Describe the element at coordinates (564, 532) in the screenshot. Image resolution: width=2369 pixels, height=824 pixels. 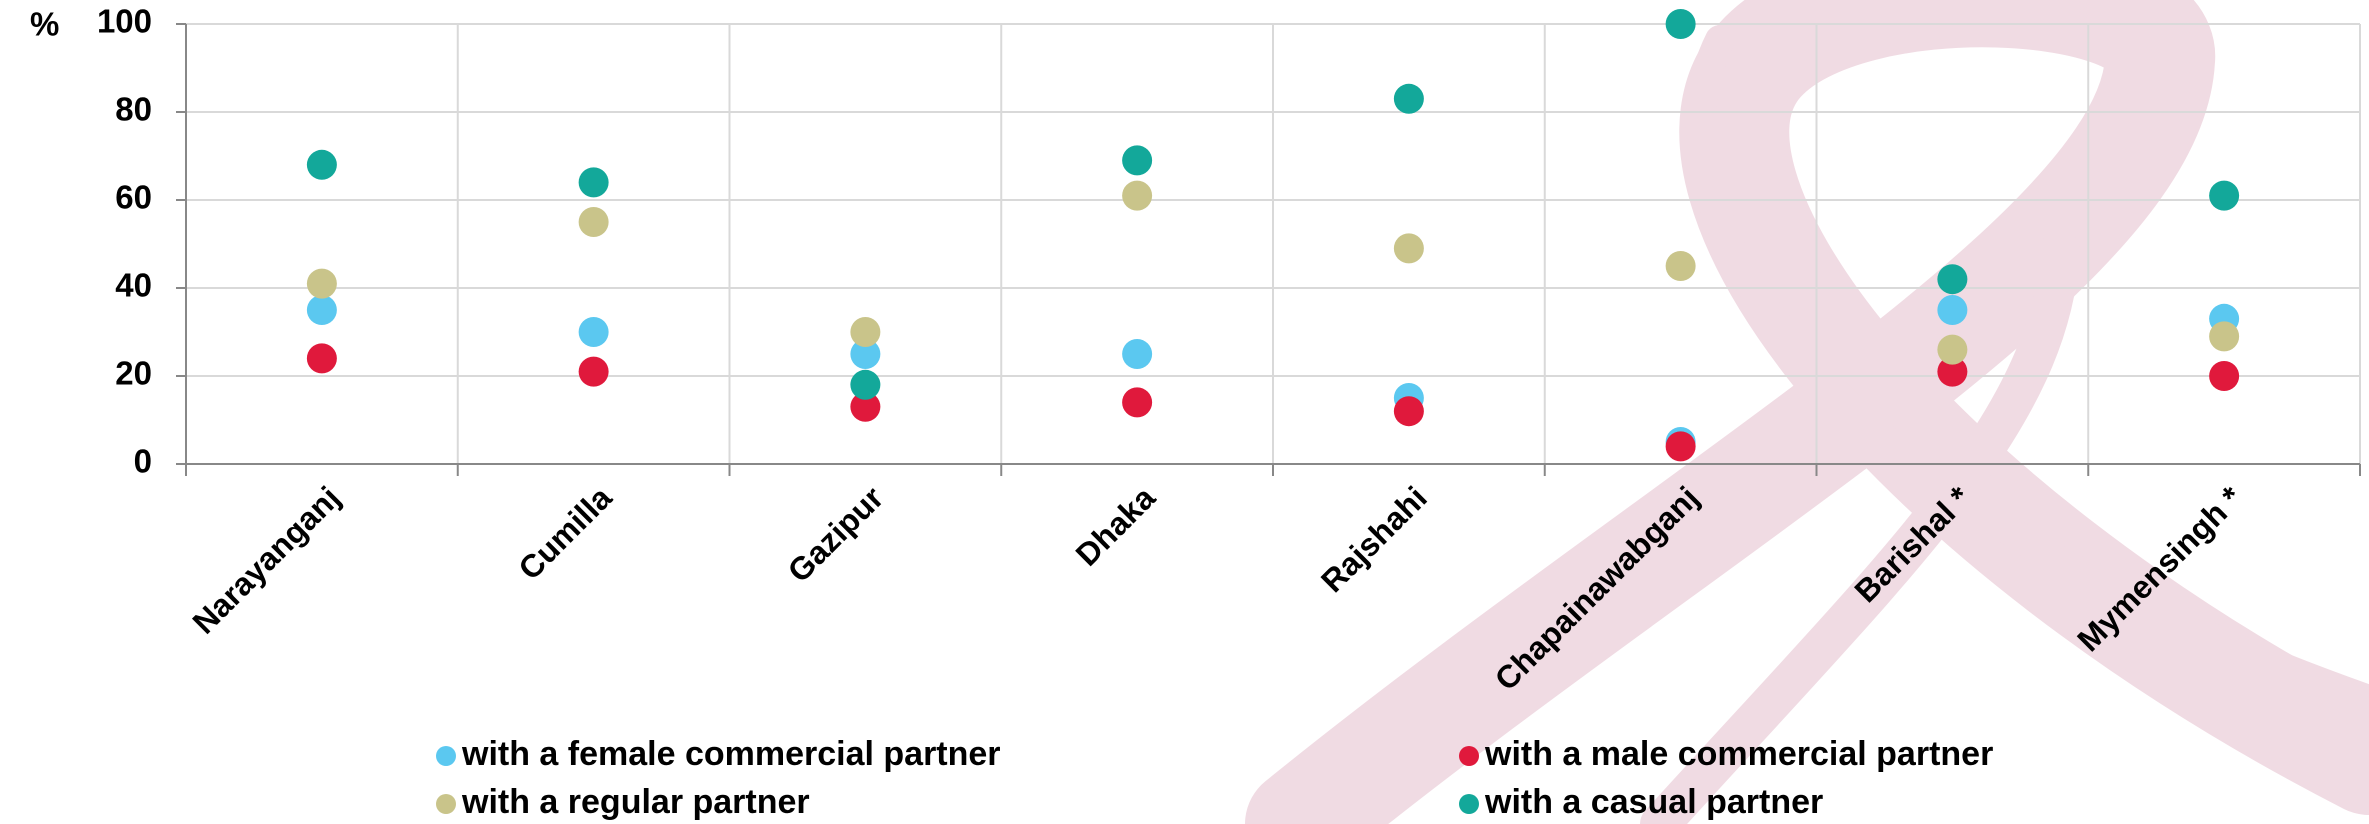
I see `x-tick-label: Cumilla` at that location.